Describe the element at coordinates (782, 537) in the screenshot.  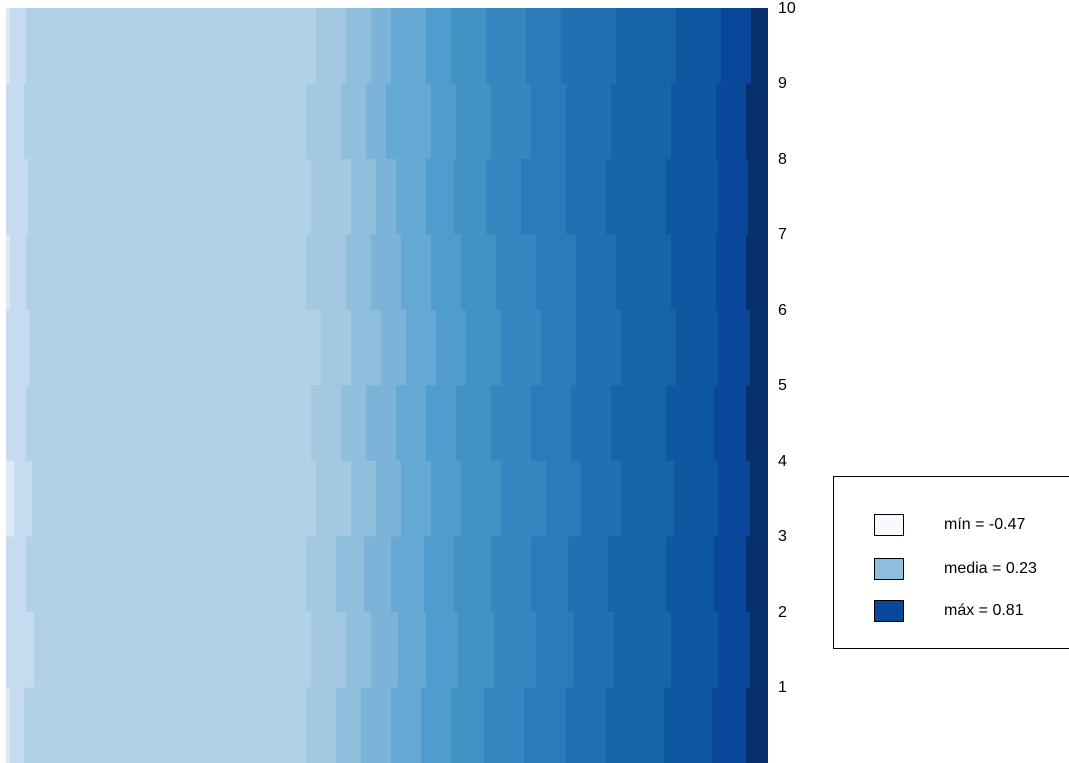
I see `y-tick-label: 3` at that location.